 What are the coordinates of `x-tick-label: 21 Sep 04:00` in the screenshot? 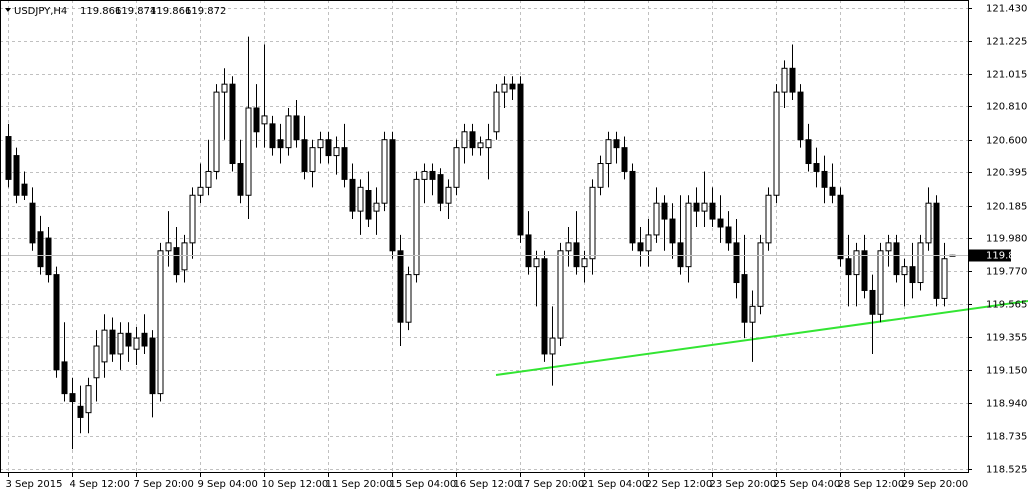 It's located at (615, 484).